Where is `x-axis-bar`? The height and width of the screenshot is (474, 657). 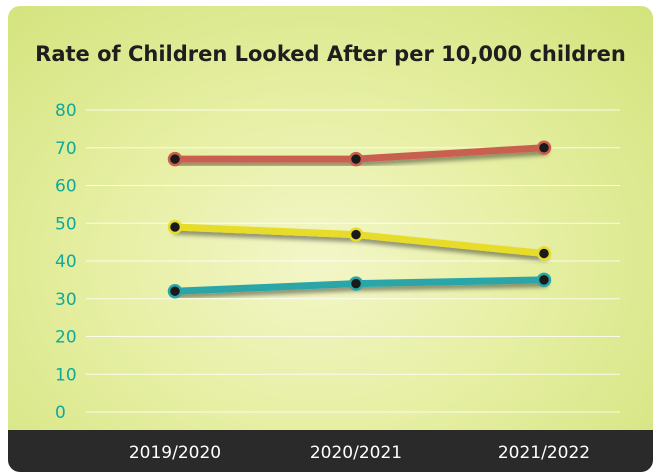
x-axis-bar is located at coordinates (330, 451).